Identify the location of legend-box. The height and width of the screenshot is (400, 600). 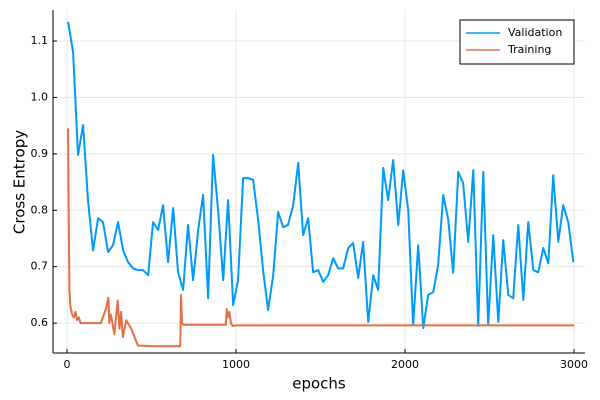
(517, 42).